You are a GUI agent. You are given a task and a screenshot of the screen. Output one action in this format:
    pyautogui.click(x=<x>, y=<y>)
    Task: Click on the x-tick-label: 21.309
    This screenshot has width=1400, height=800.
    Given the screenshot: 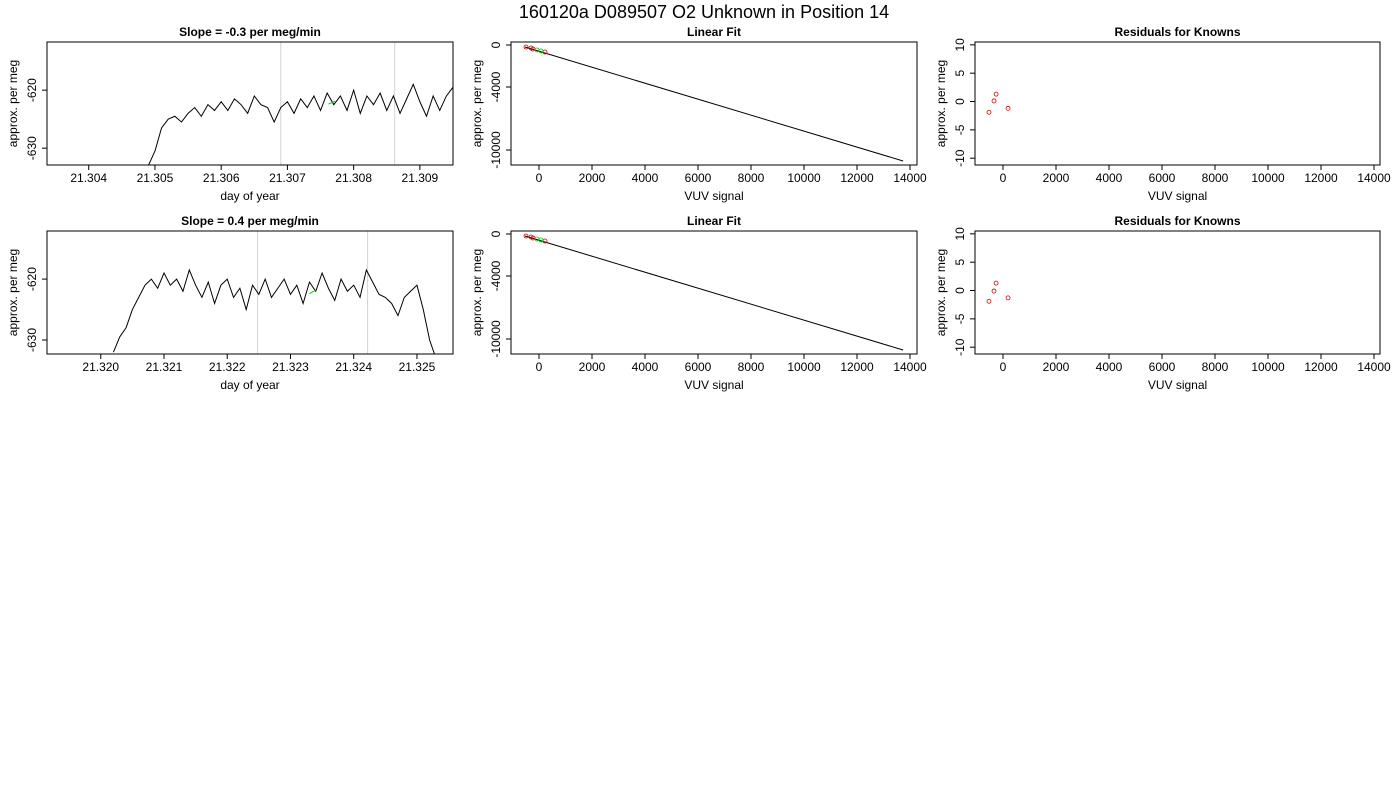 What is the action you would take?
    pyautogui.click(x=420, y=178)
    